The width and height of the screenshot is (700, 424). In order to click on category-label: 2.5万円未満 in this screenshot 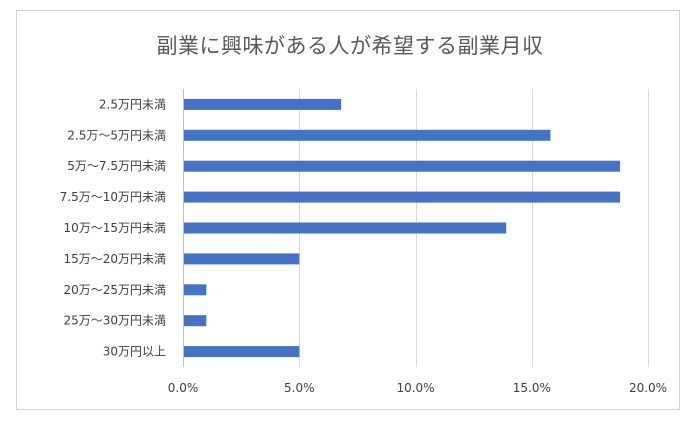, I will do `click(132, 104)`.